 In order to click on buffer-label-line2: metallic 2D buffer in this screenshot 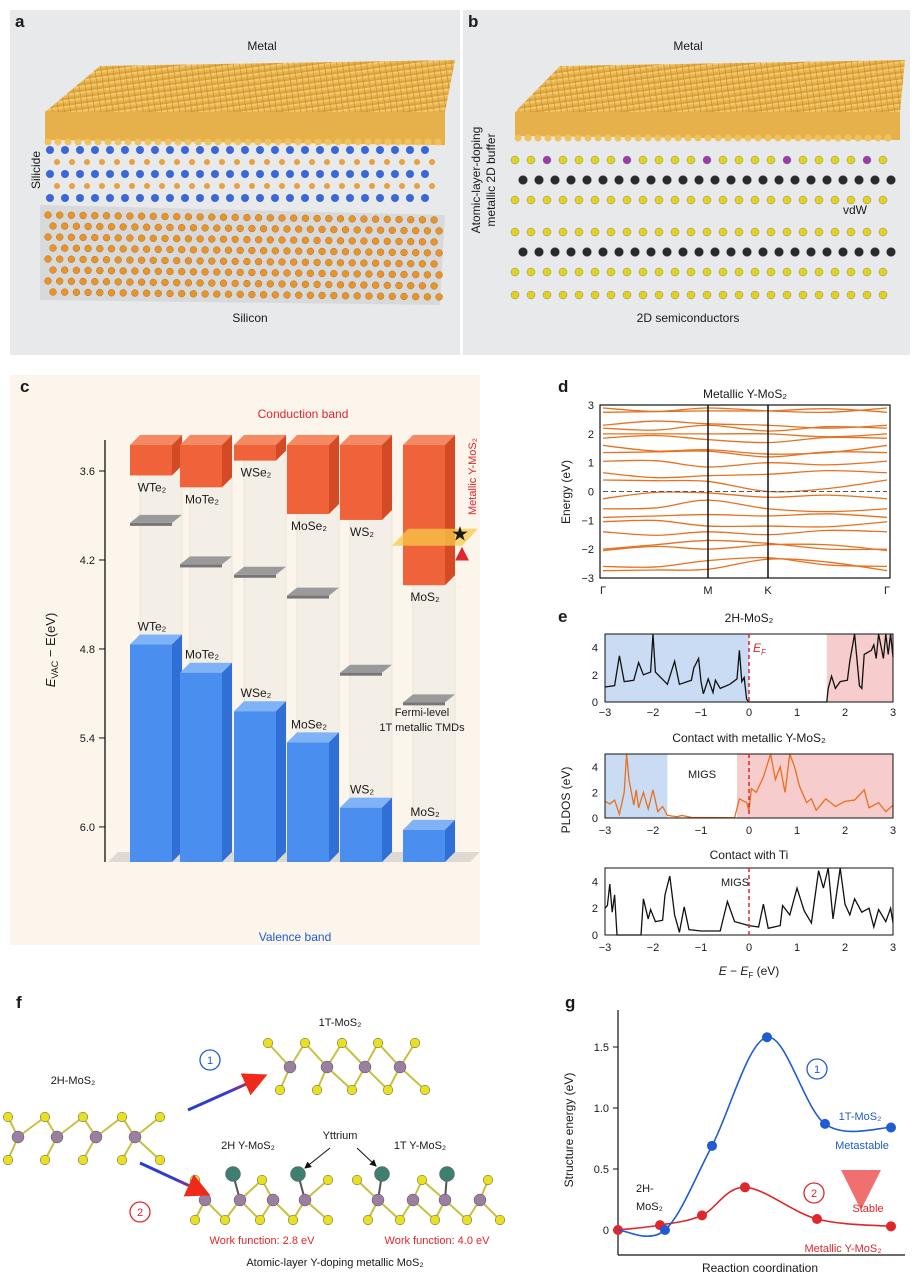, I will do `click(491, 179)`.